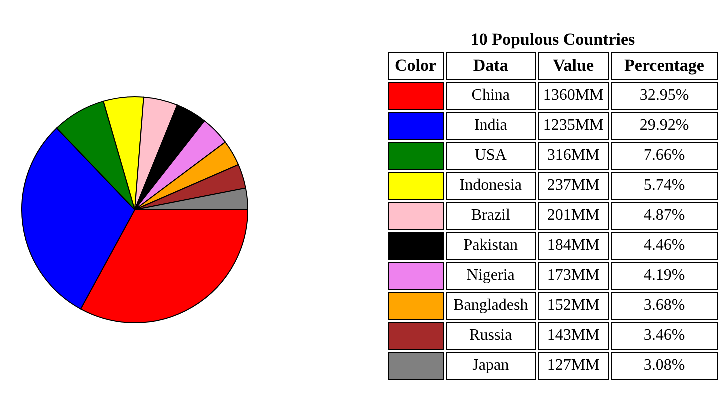  What do you see at coordinates (664, 186) in the screenshot?
I see `text: 5.74%` at bounding box center [664, 186].